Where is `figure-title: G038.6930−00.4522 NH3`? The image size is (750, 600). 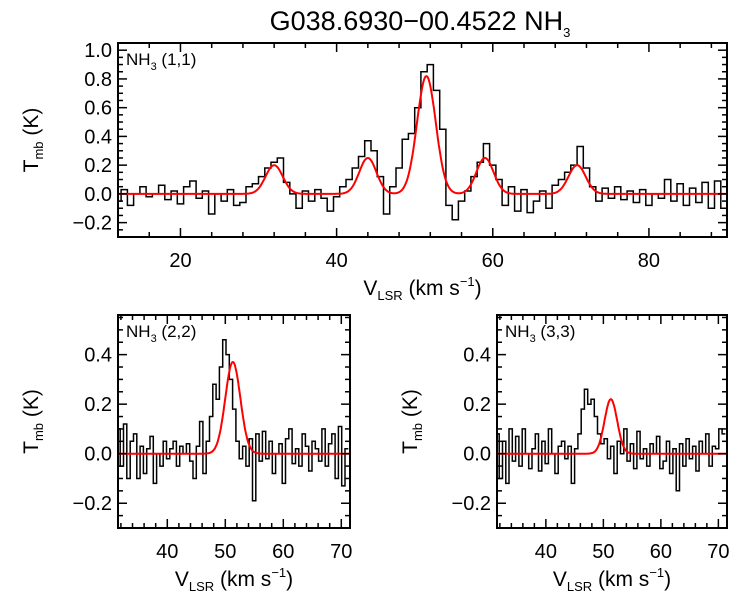
figure-title: G038.6930−00.4522 NH3 is located at coordinates (420, 23).